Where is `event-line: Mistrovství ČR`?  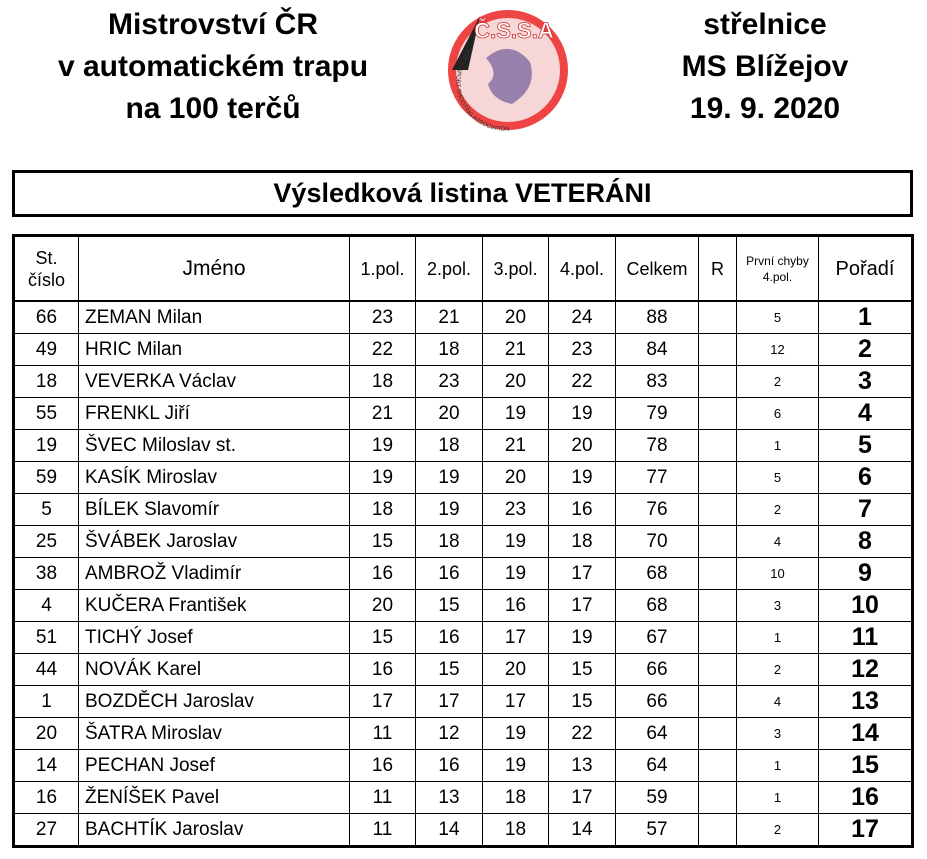 event-line: Mistrovství ČR is located at coordinates (213, 24).